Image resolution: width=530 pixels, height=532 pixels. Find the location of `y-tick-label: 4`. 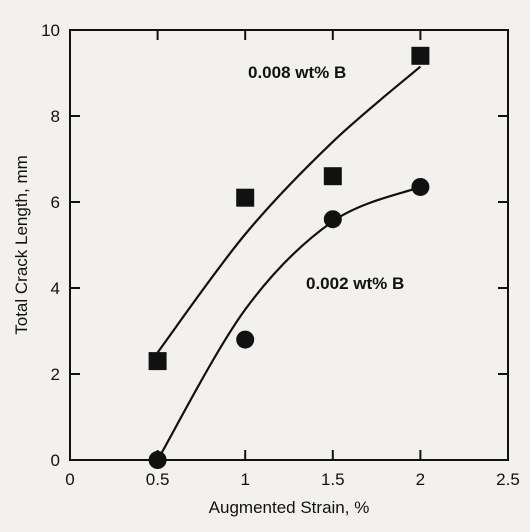

y-tick-label: 4 is located at coordinates (55, 288).